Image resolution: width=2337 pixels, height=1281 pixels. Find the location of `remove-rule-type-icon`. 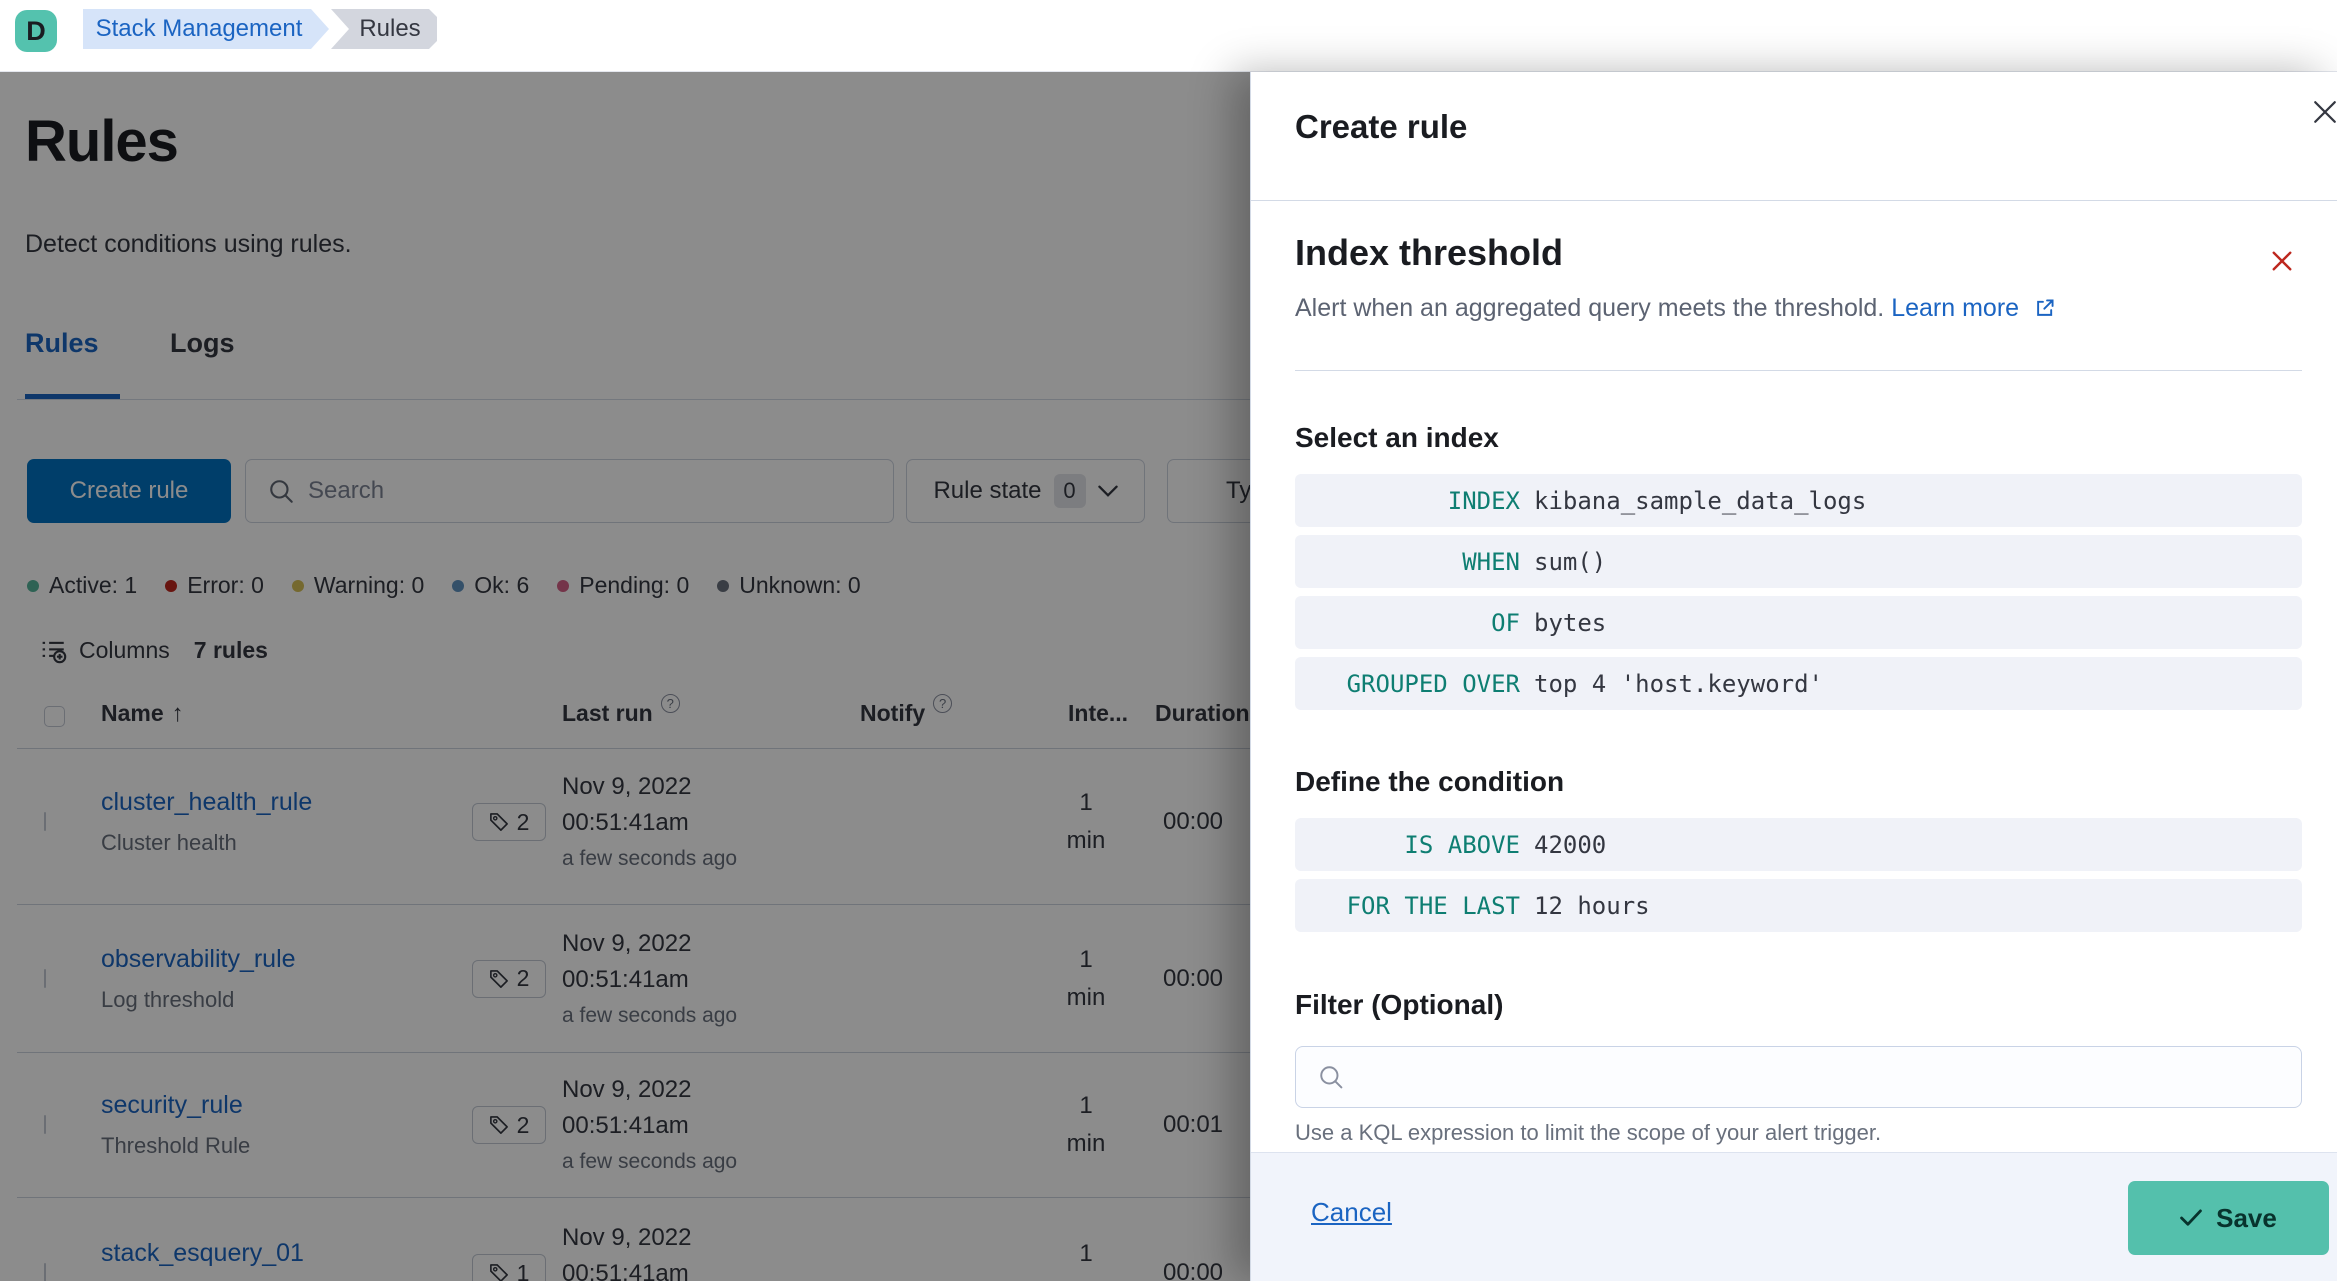

remove-rule-type-icon is located at coordinates (2282, 261).